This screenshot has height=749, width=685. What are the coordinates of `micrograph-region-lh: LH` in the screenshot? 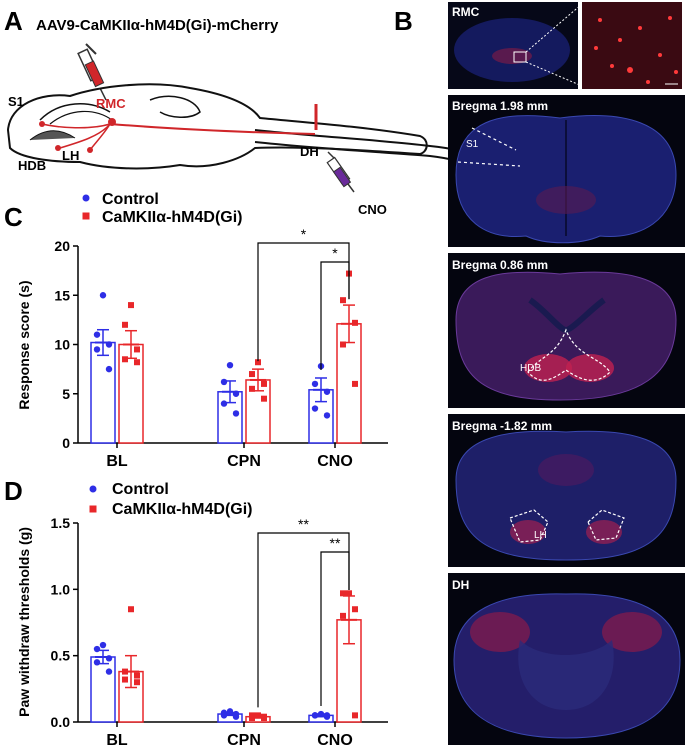 It's located at (540, 535).